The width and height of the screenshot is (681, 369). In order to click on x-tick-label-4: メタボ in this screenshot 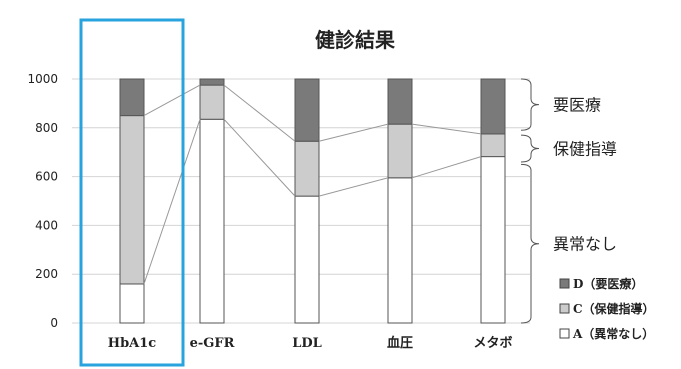, I will do `click(492, 343)`.